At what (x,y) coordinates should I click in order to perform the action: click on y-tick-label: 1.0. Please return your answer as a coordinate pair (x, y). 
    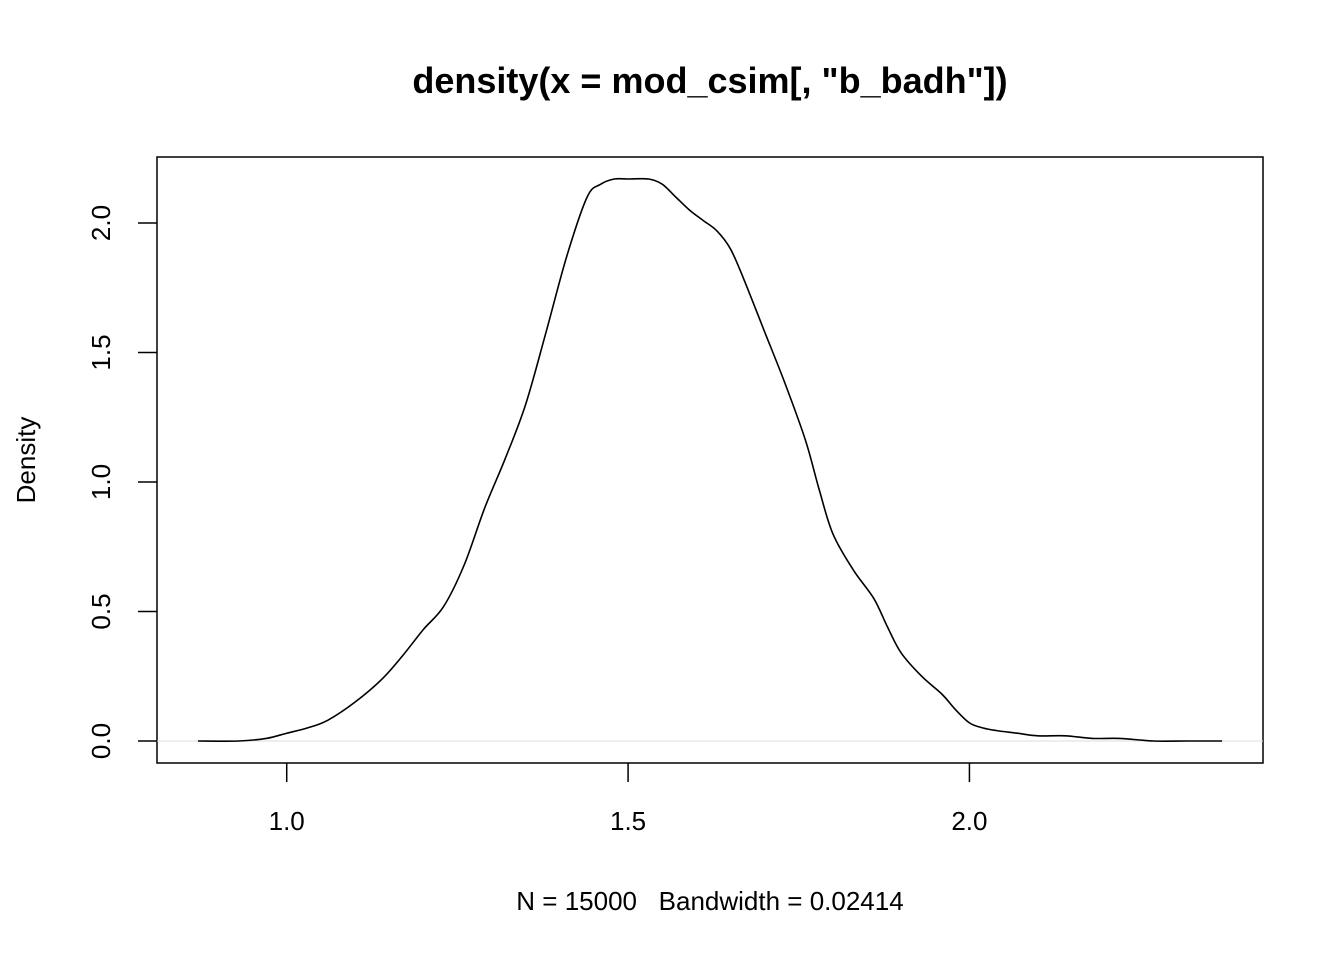
    Looking at the image, I should click on (101, 482).